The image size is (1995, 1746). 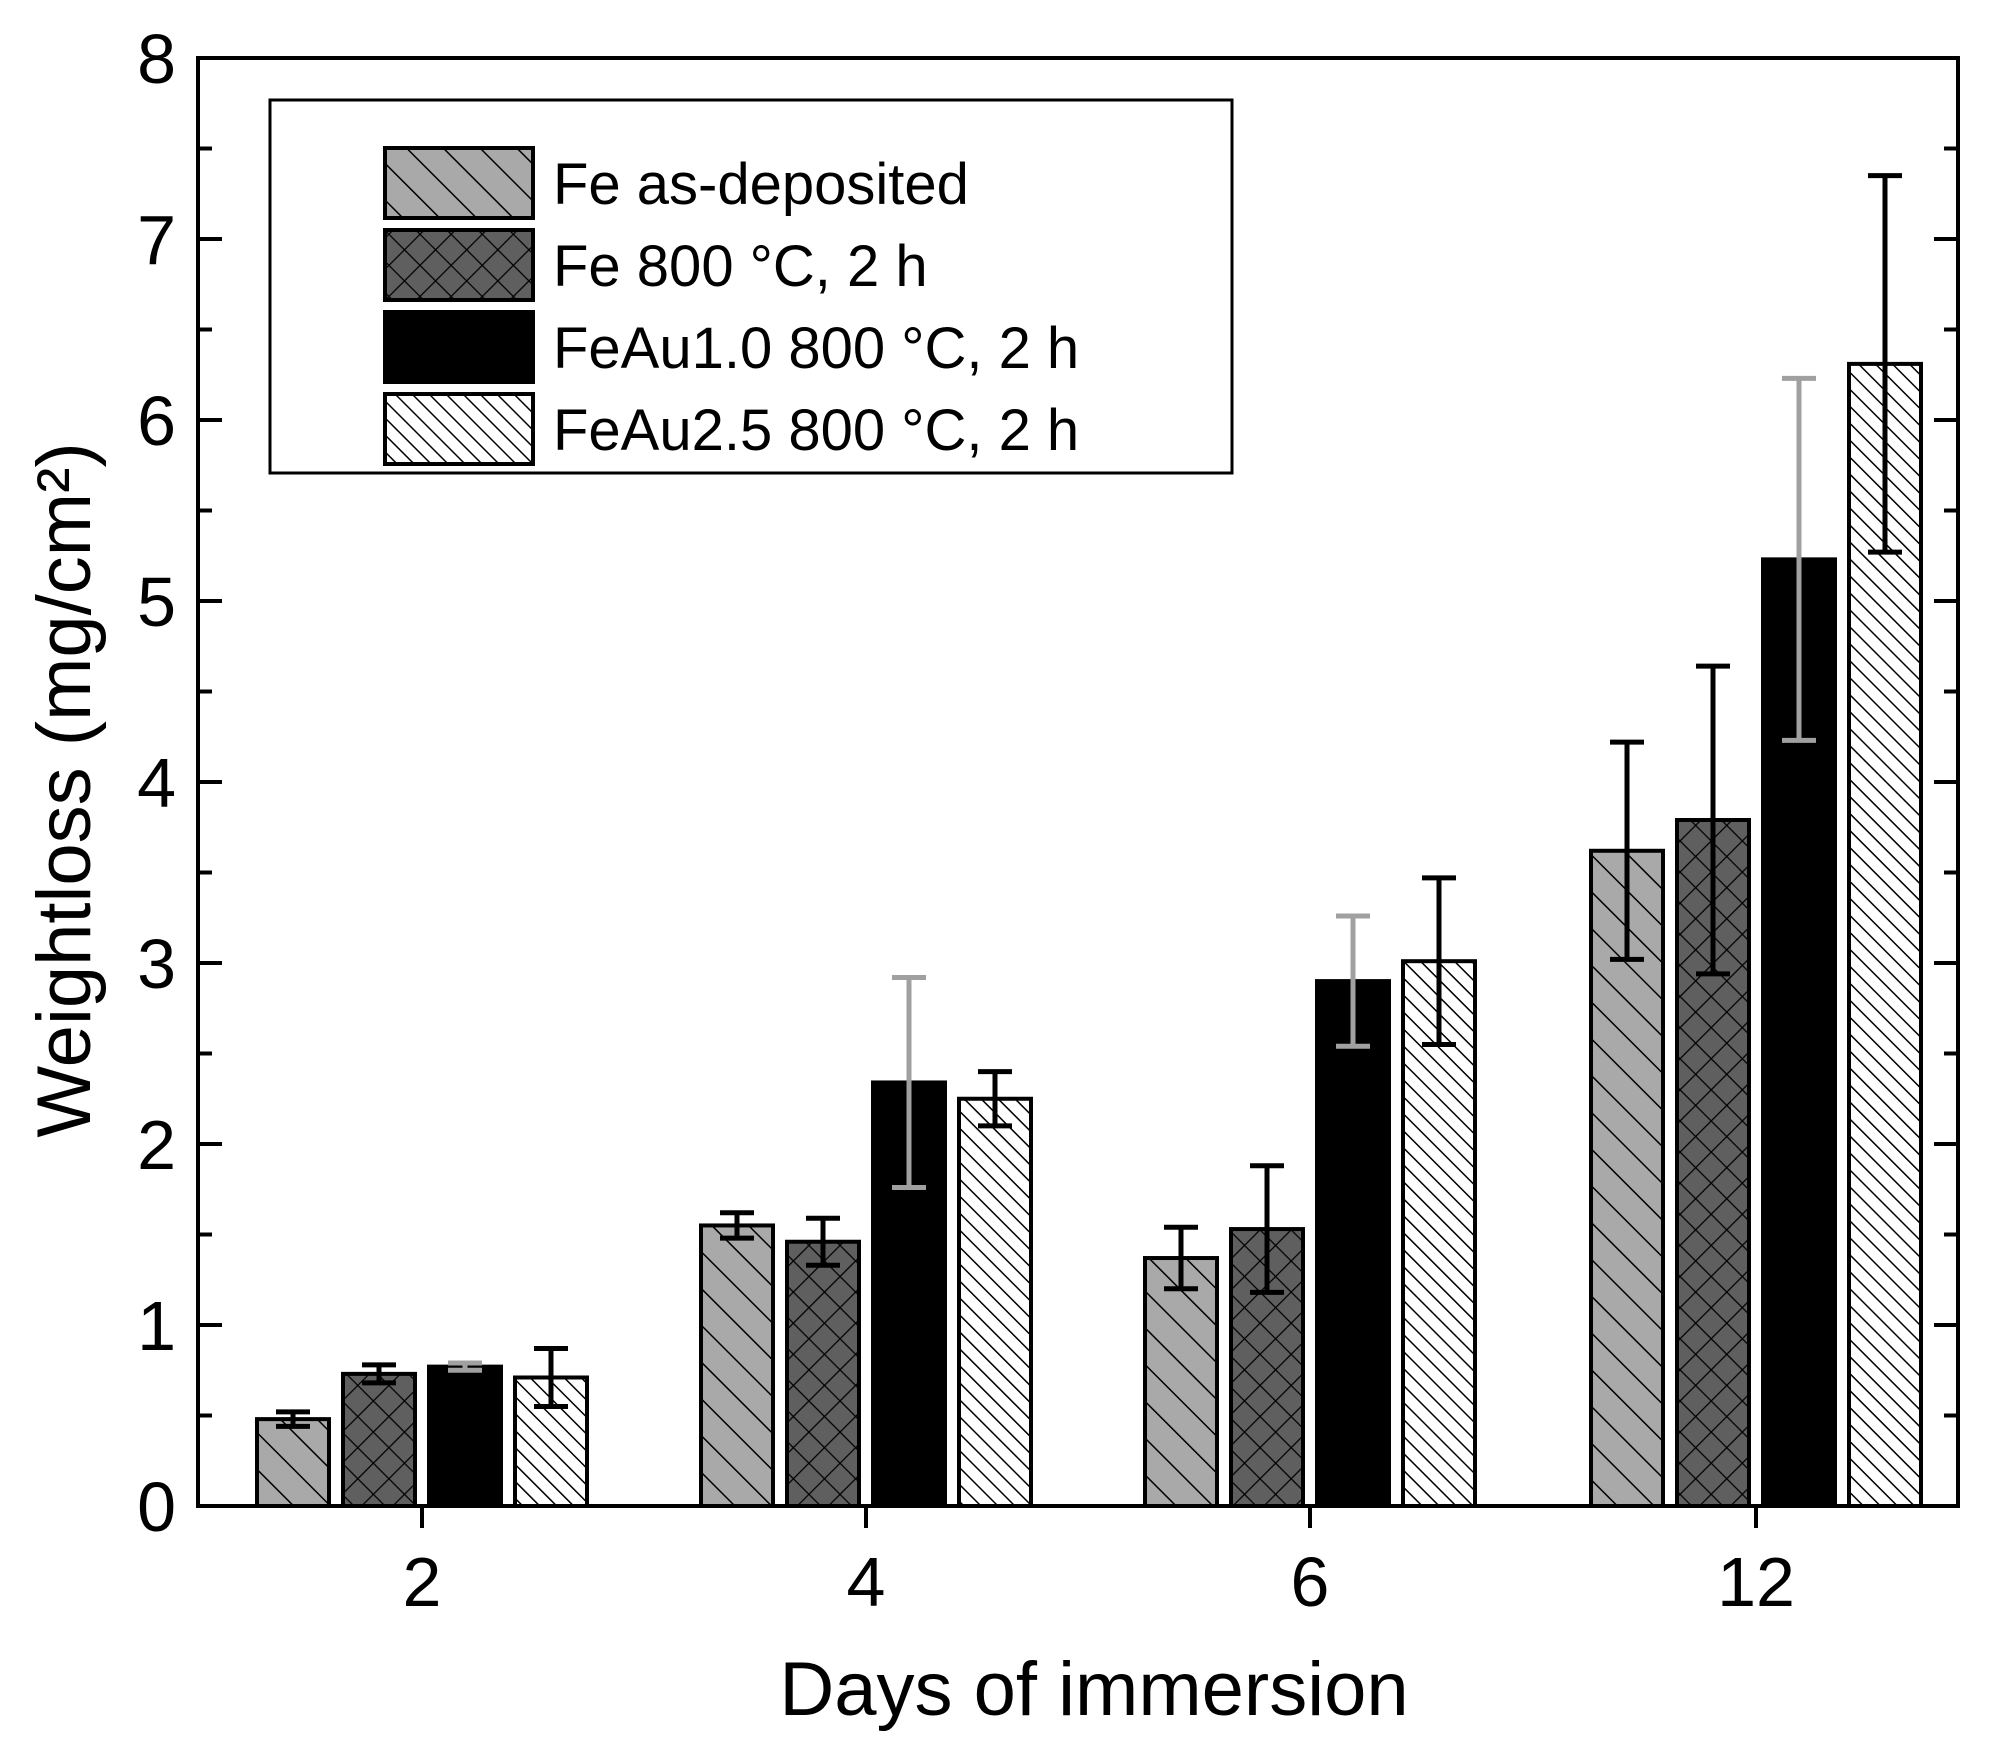 What do you see at coordinates (1756, 1582) in the screenshot?
I see `x-tick-label: 12` at bounding box center [1756, 1582].